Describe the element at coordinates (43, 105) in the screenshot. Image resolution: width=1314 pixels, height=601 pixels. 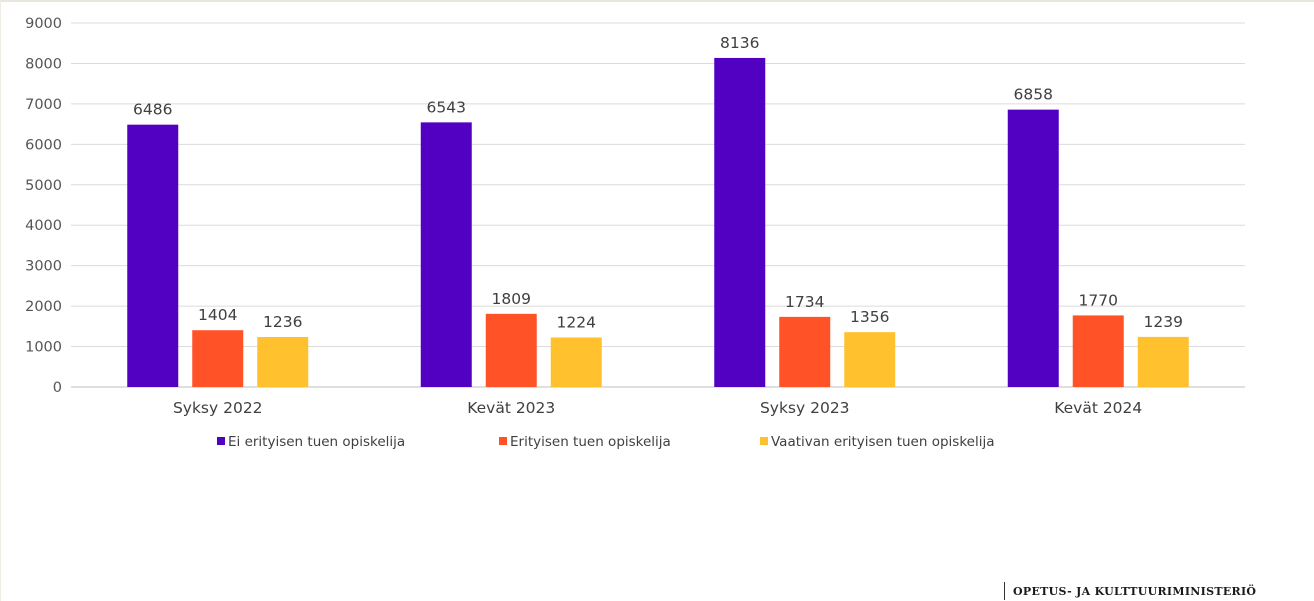
I see `y-tick-label: 7000` at that location.